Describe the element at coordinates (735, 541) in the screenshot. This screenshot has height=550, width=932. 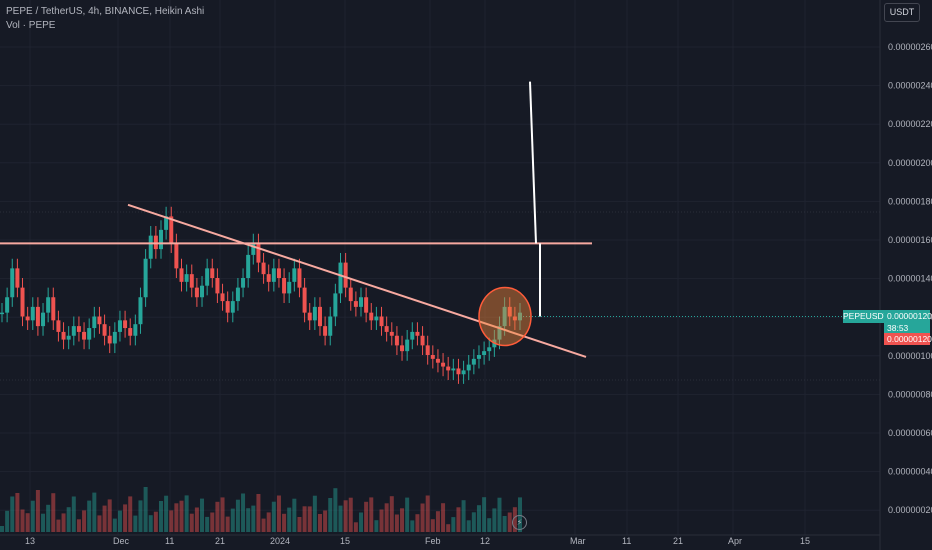
I see `x-tick-label: Apr` at that location.